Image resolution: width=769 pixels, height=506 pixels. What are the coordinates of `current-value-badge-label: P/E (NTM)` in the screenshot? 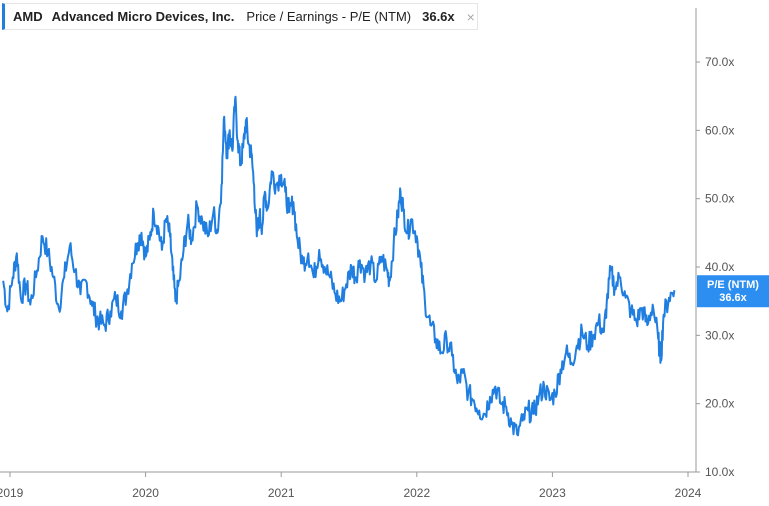 It's located at (733, 285).